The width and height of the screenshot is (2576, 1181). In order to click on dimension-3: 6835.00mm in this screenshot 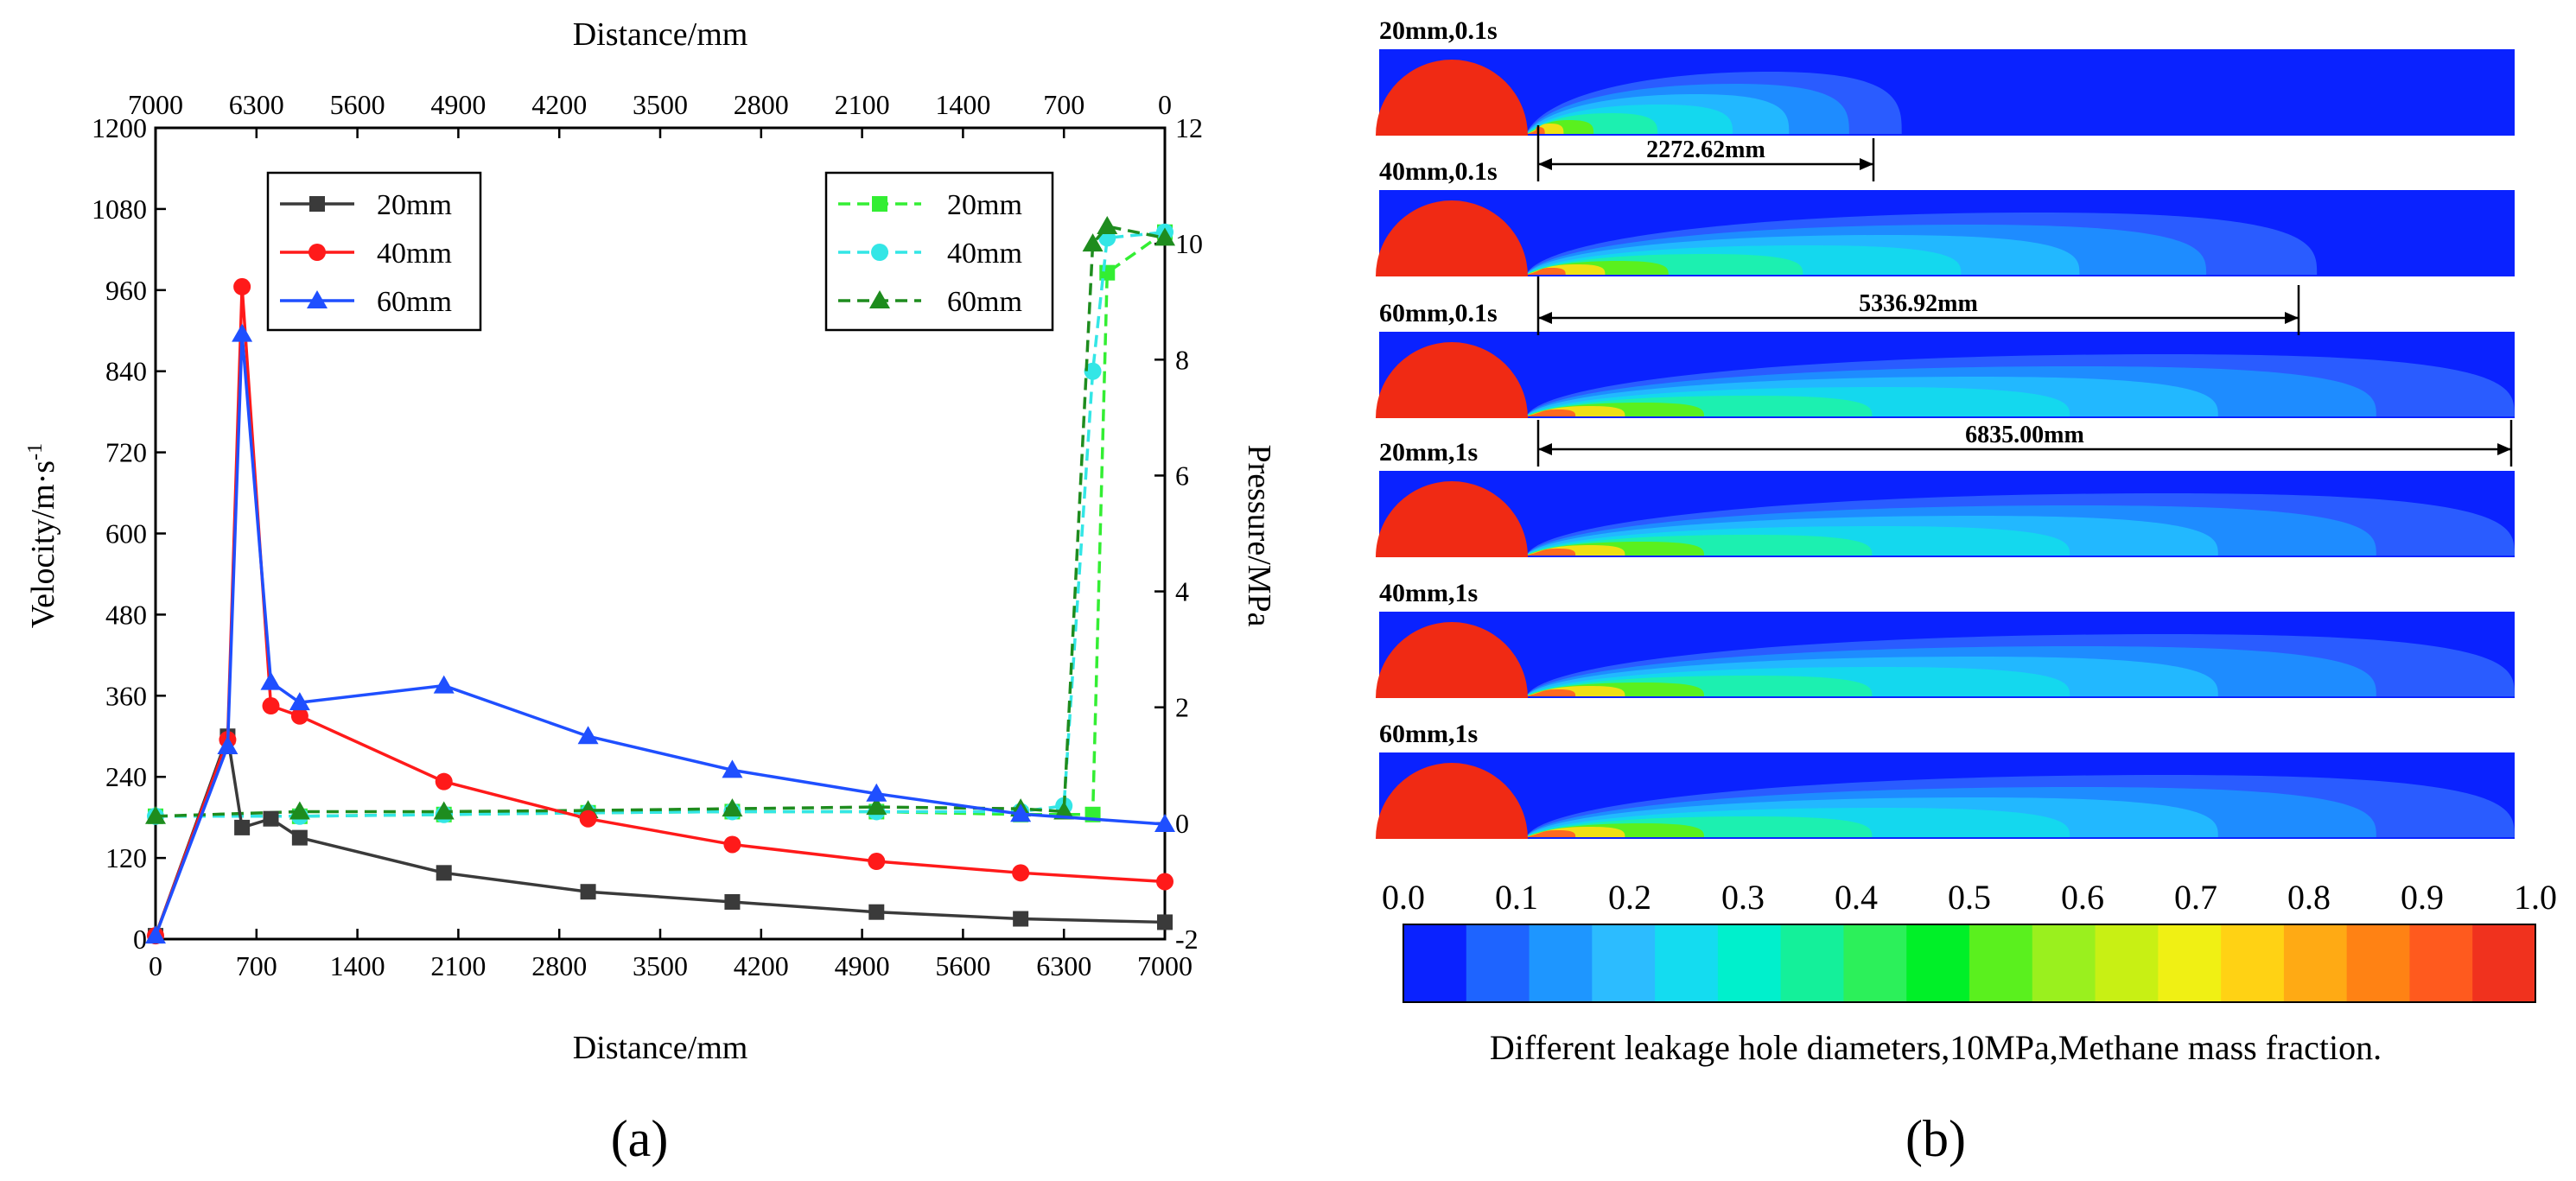, I will do `click(2024, 444)`.